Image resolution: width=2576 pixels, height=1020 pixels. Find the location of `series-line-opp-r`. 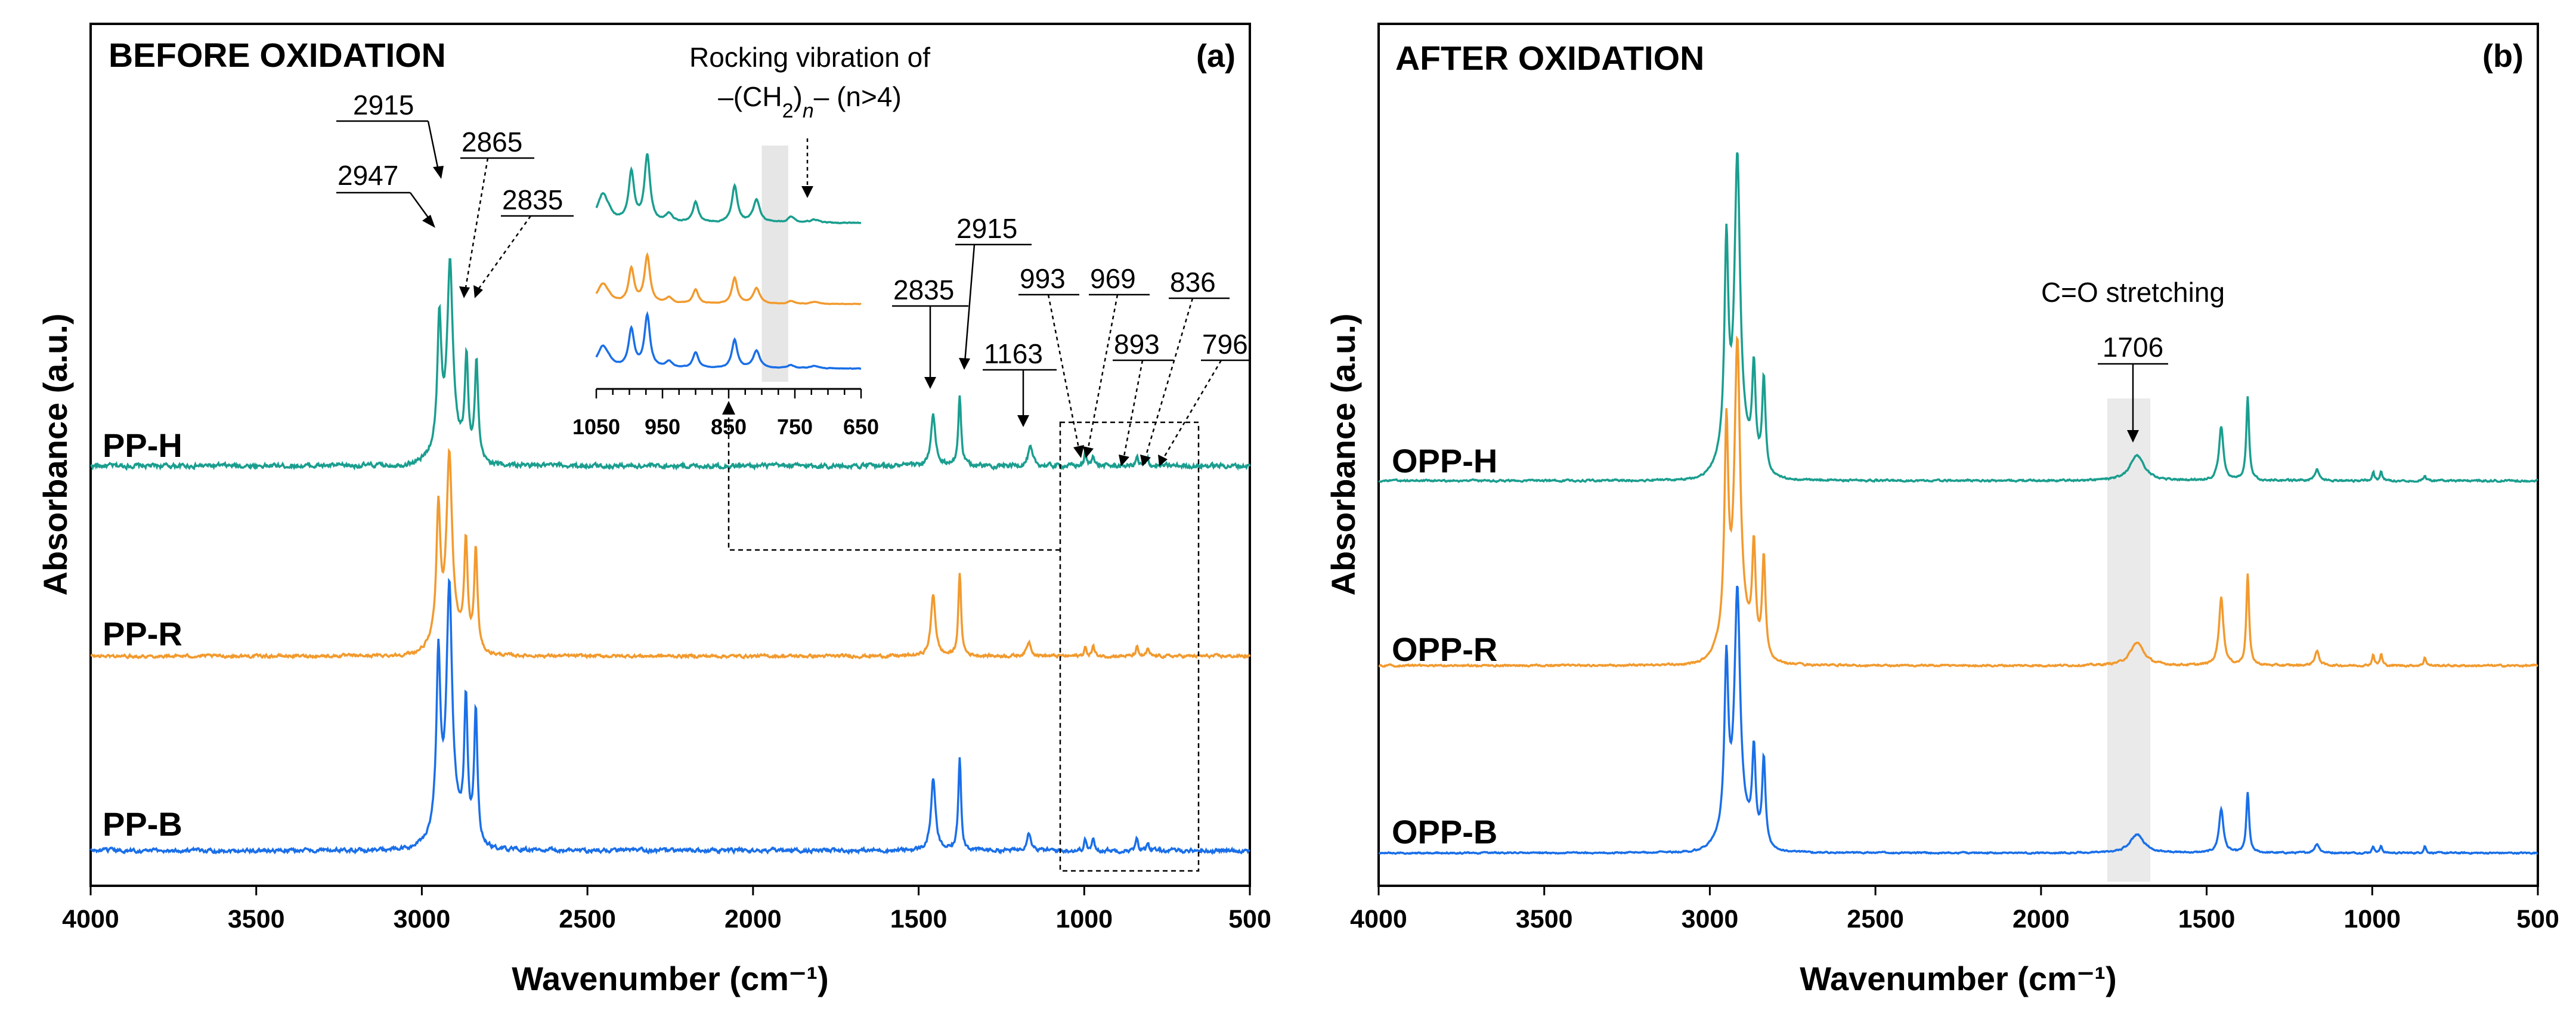

series-line-opp-r is located at coordinates (1958, 501).